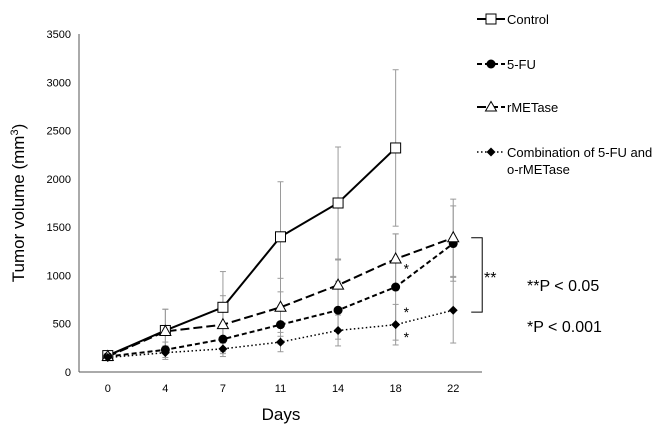 This screenshot has height=427, width=671. I want to click on legend-label-combination-line1: Combination of 5-FU and, so click(579, 152).